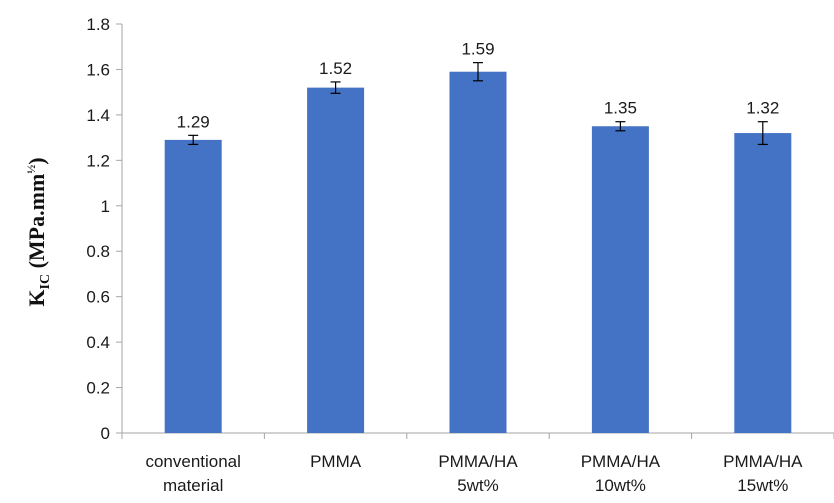 Image resolution: width=834 pixels, height=503 pixels. Describe the element at coordinates (192, 461) in the screenshot. I see `x-tick-label-line: conventional` at that location.